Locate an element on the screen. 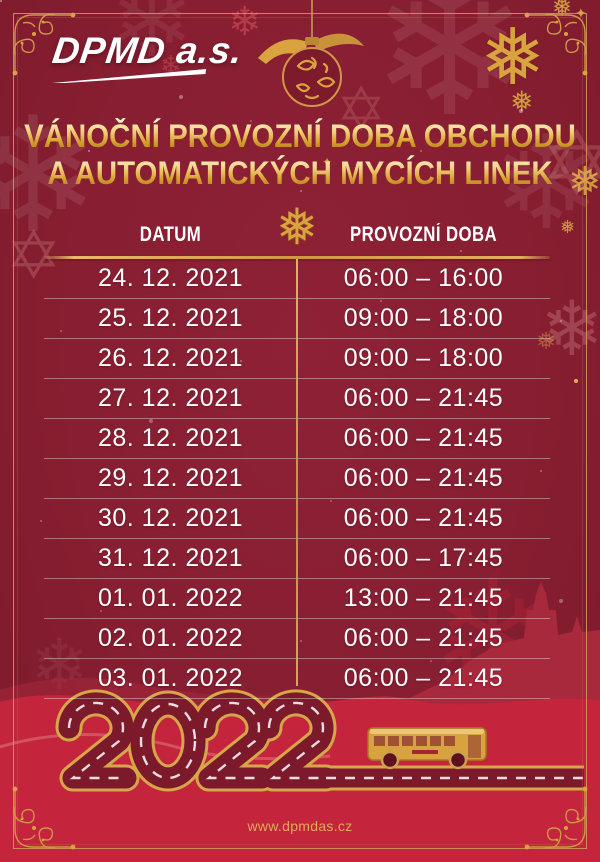 Image resolution: width=600 pixels, height=862 pixels. table-row: 30. 12. 2021 06:00 – 21:45 is located at coordinates (297, 519).